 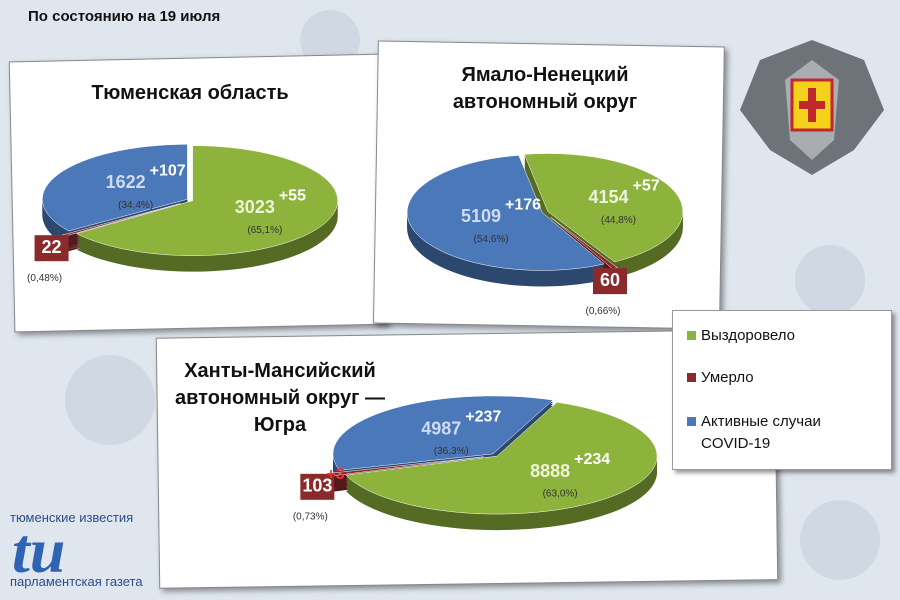 I want to click on value-label: 22, so click(x=52, y=247).